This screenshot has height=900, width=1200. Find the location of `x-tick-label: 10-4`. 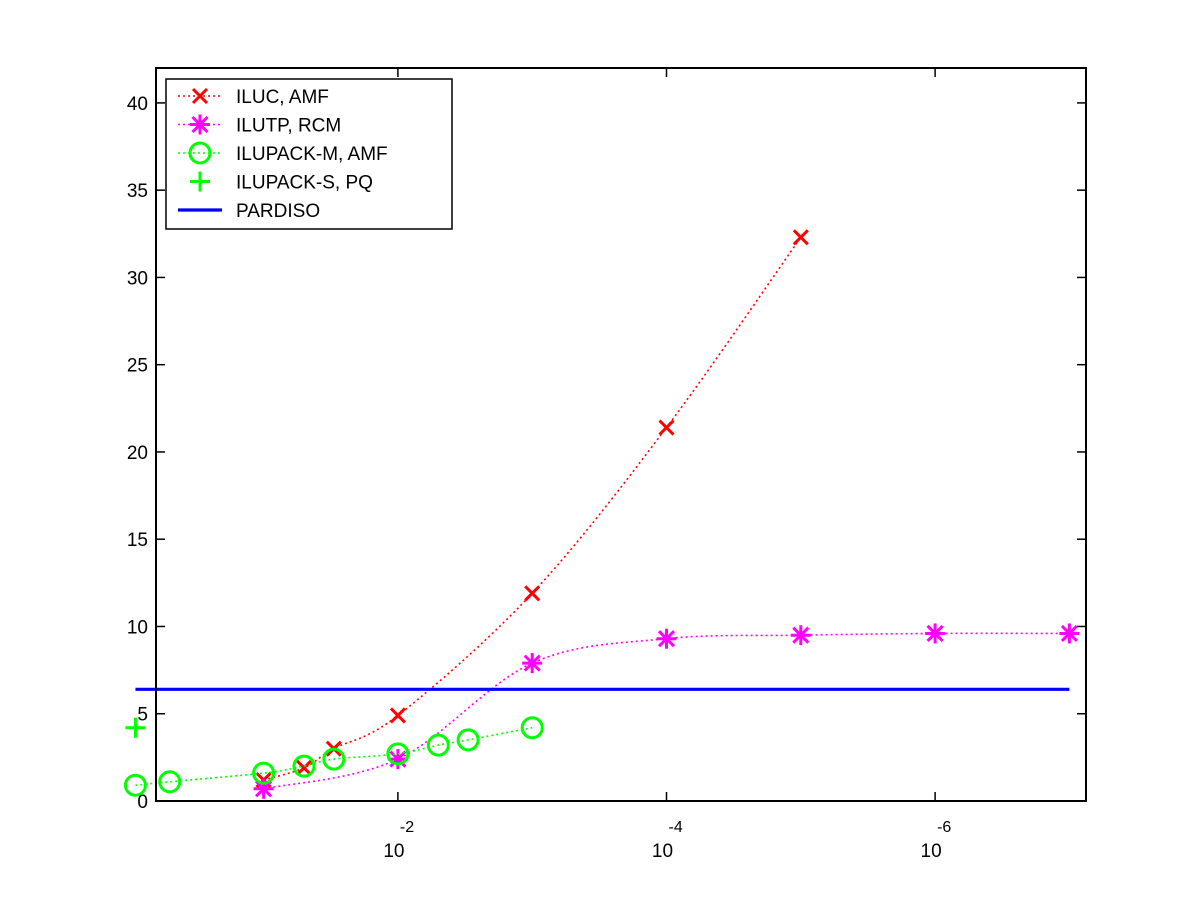

x-tick-label: 10-4 is located at coordinates (667, 840).